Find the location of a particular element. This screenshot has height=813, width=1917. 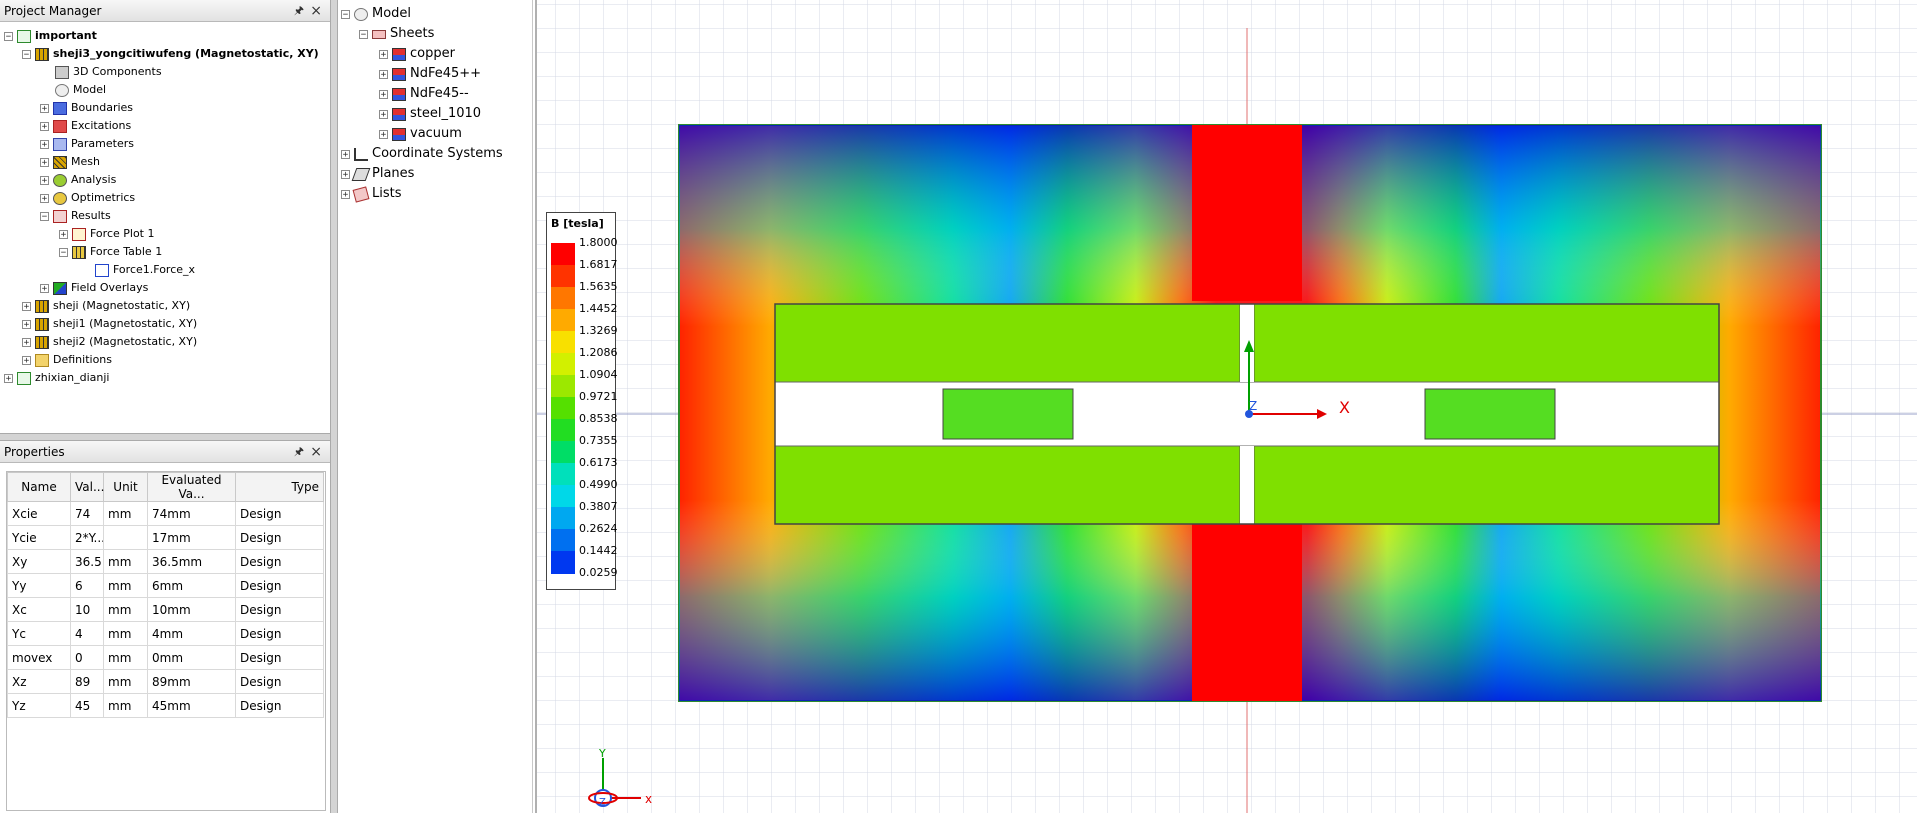

property-unit is located at coordinates (125, 537).